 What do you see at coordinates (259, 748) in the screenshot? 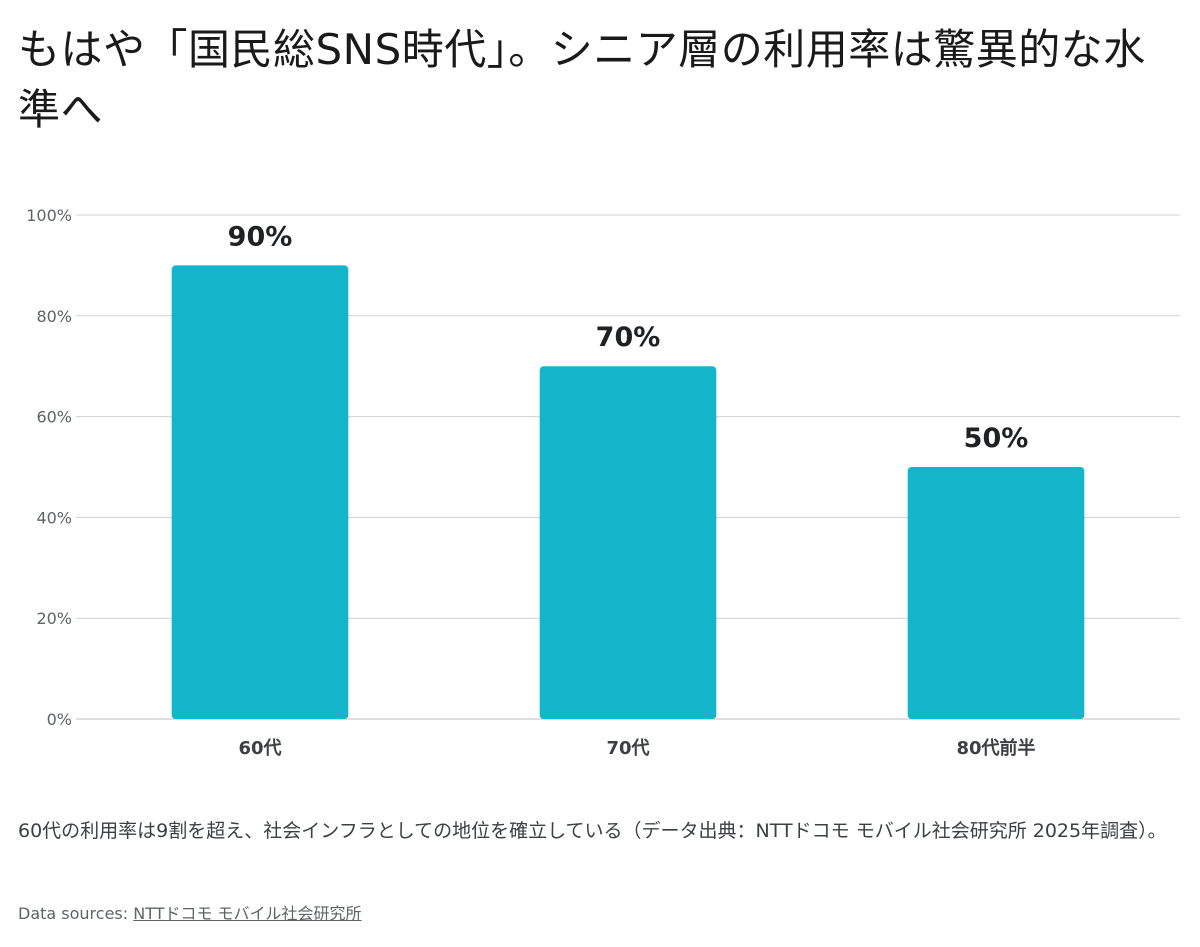
I see `x-category-label: 60代` at bounding box center [259, 748].